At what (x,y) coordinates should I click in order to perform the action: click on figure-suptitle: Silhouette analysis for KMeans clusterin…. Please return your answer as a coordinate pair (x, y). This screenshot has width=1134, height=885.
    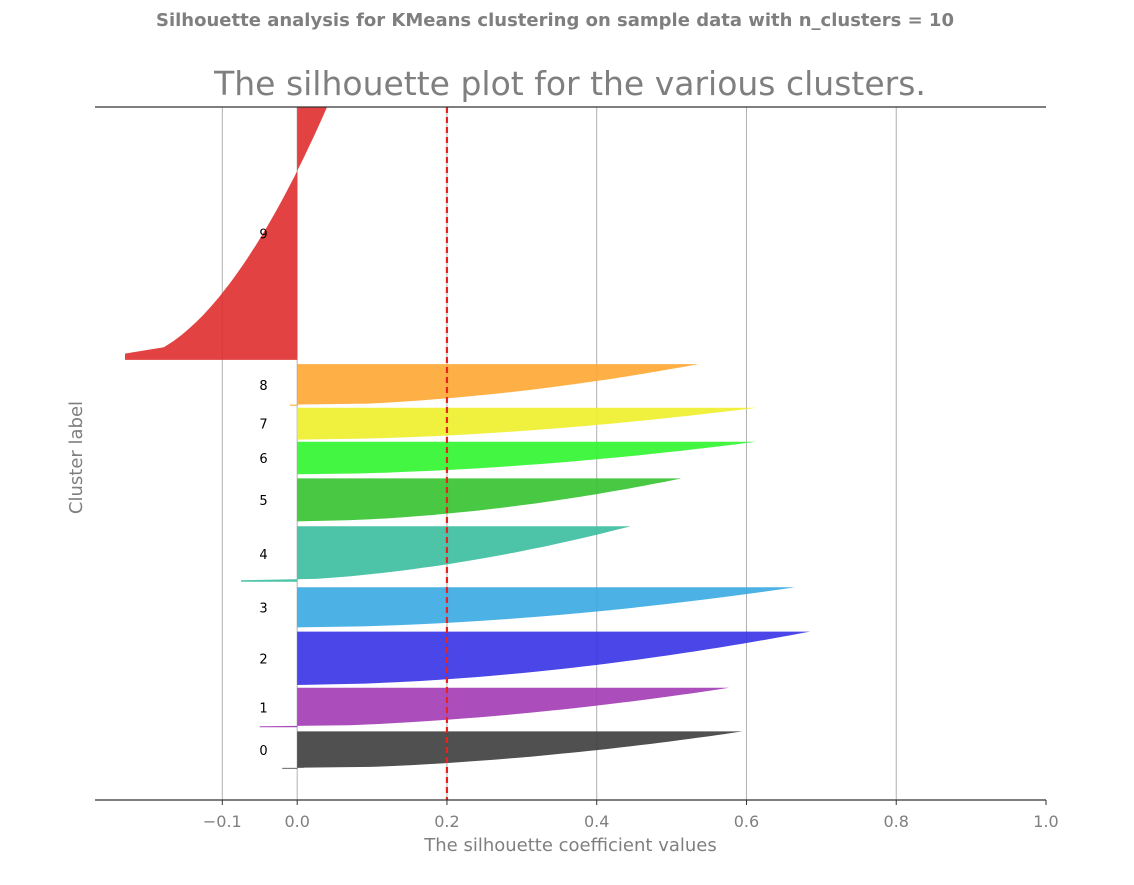
    Looking at the image, I should click on (555, 20).